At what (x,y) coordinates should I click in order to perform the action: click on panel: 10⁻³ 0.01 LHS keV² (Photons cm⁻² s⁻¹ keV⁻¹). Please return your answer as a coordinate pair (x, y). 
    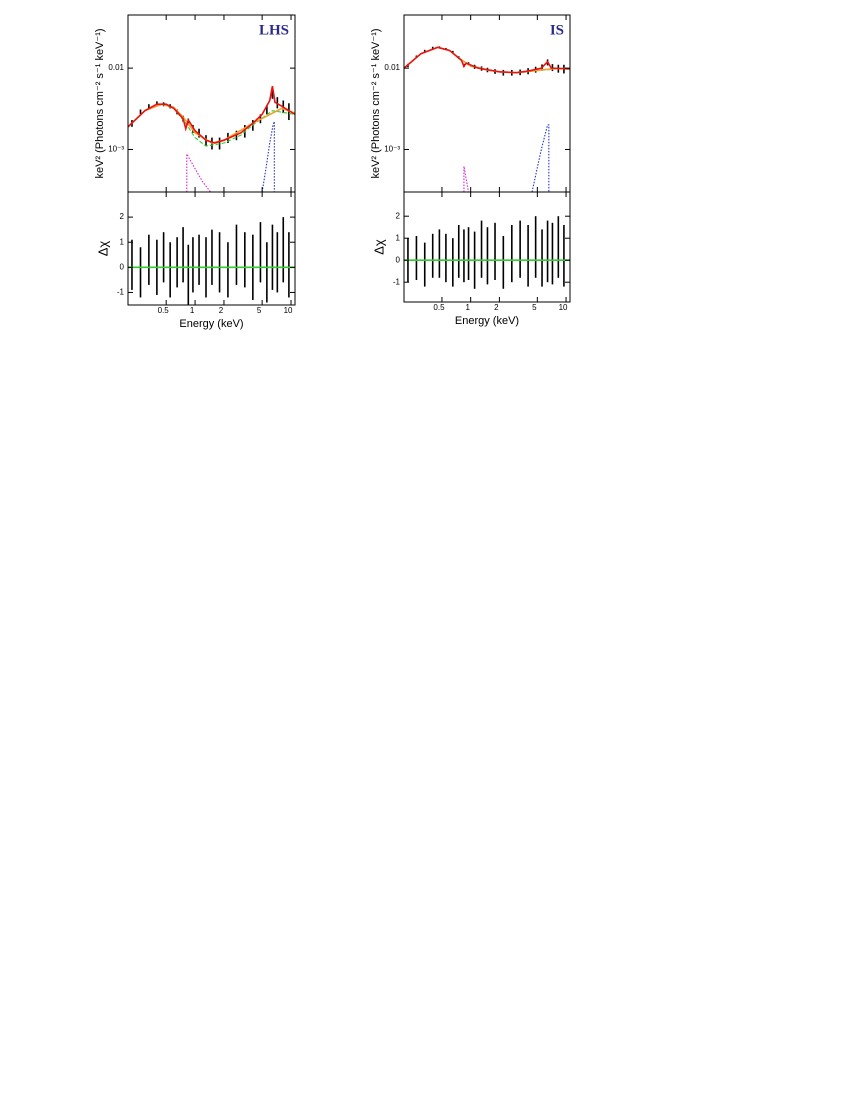
    Looking at the image, I should click on (195, 103).